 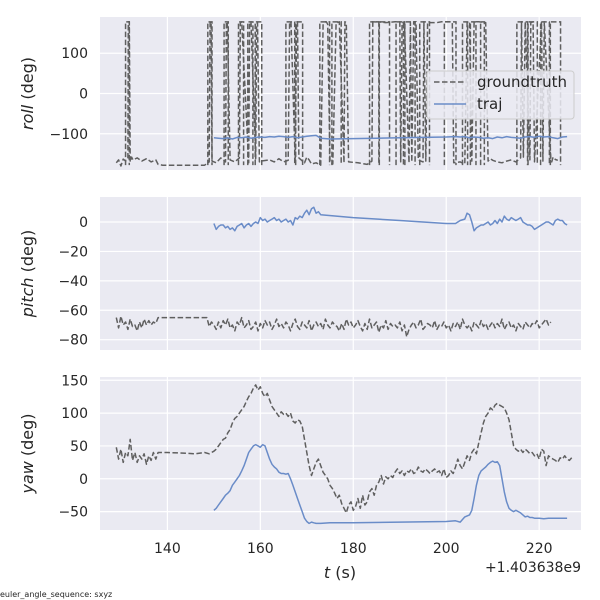 I want to click on legend: groundtruth traj, so click(x=500, y=95).